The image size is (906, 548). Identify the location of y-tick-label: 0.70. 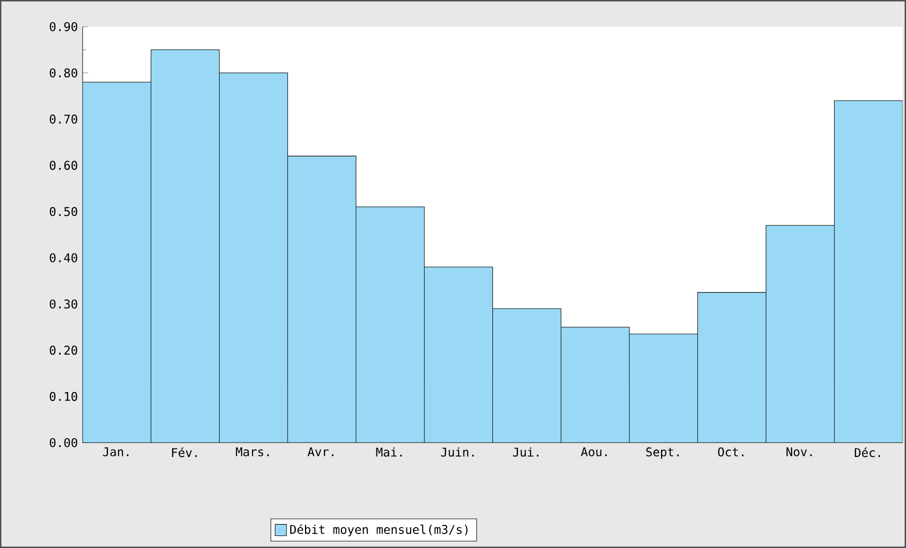
(64, 119).